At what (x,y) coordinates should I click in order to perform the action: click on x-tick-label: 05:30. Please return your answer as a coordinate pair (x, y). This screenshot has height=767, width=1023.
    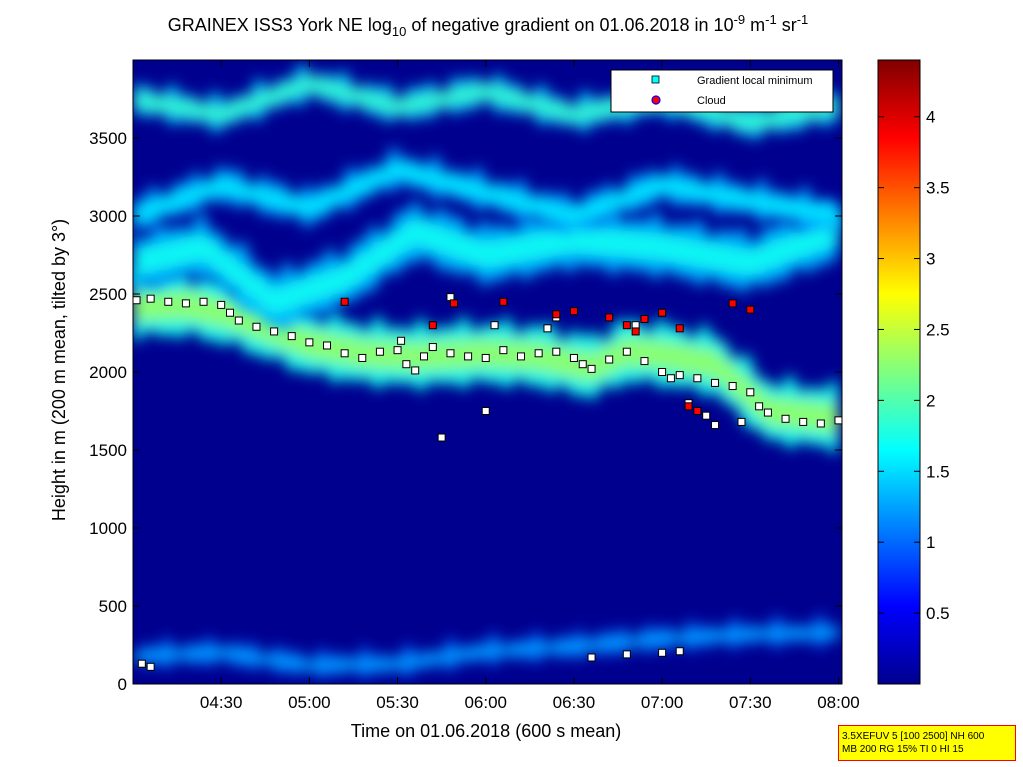
    Looking at the image, I should click on (397, 702).